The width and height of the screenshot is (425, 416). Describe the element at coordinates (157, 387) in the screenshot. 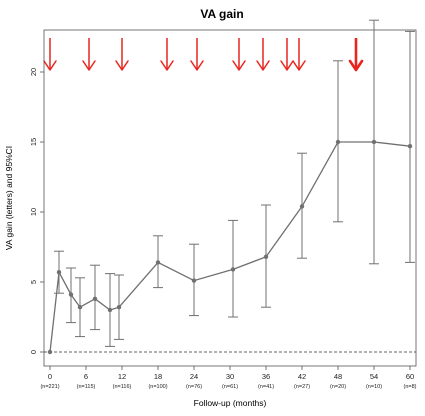

I see `x-tick-n-label: (n=100)` at that location.